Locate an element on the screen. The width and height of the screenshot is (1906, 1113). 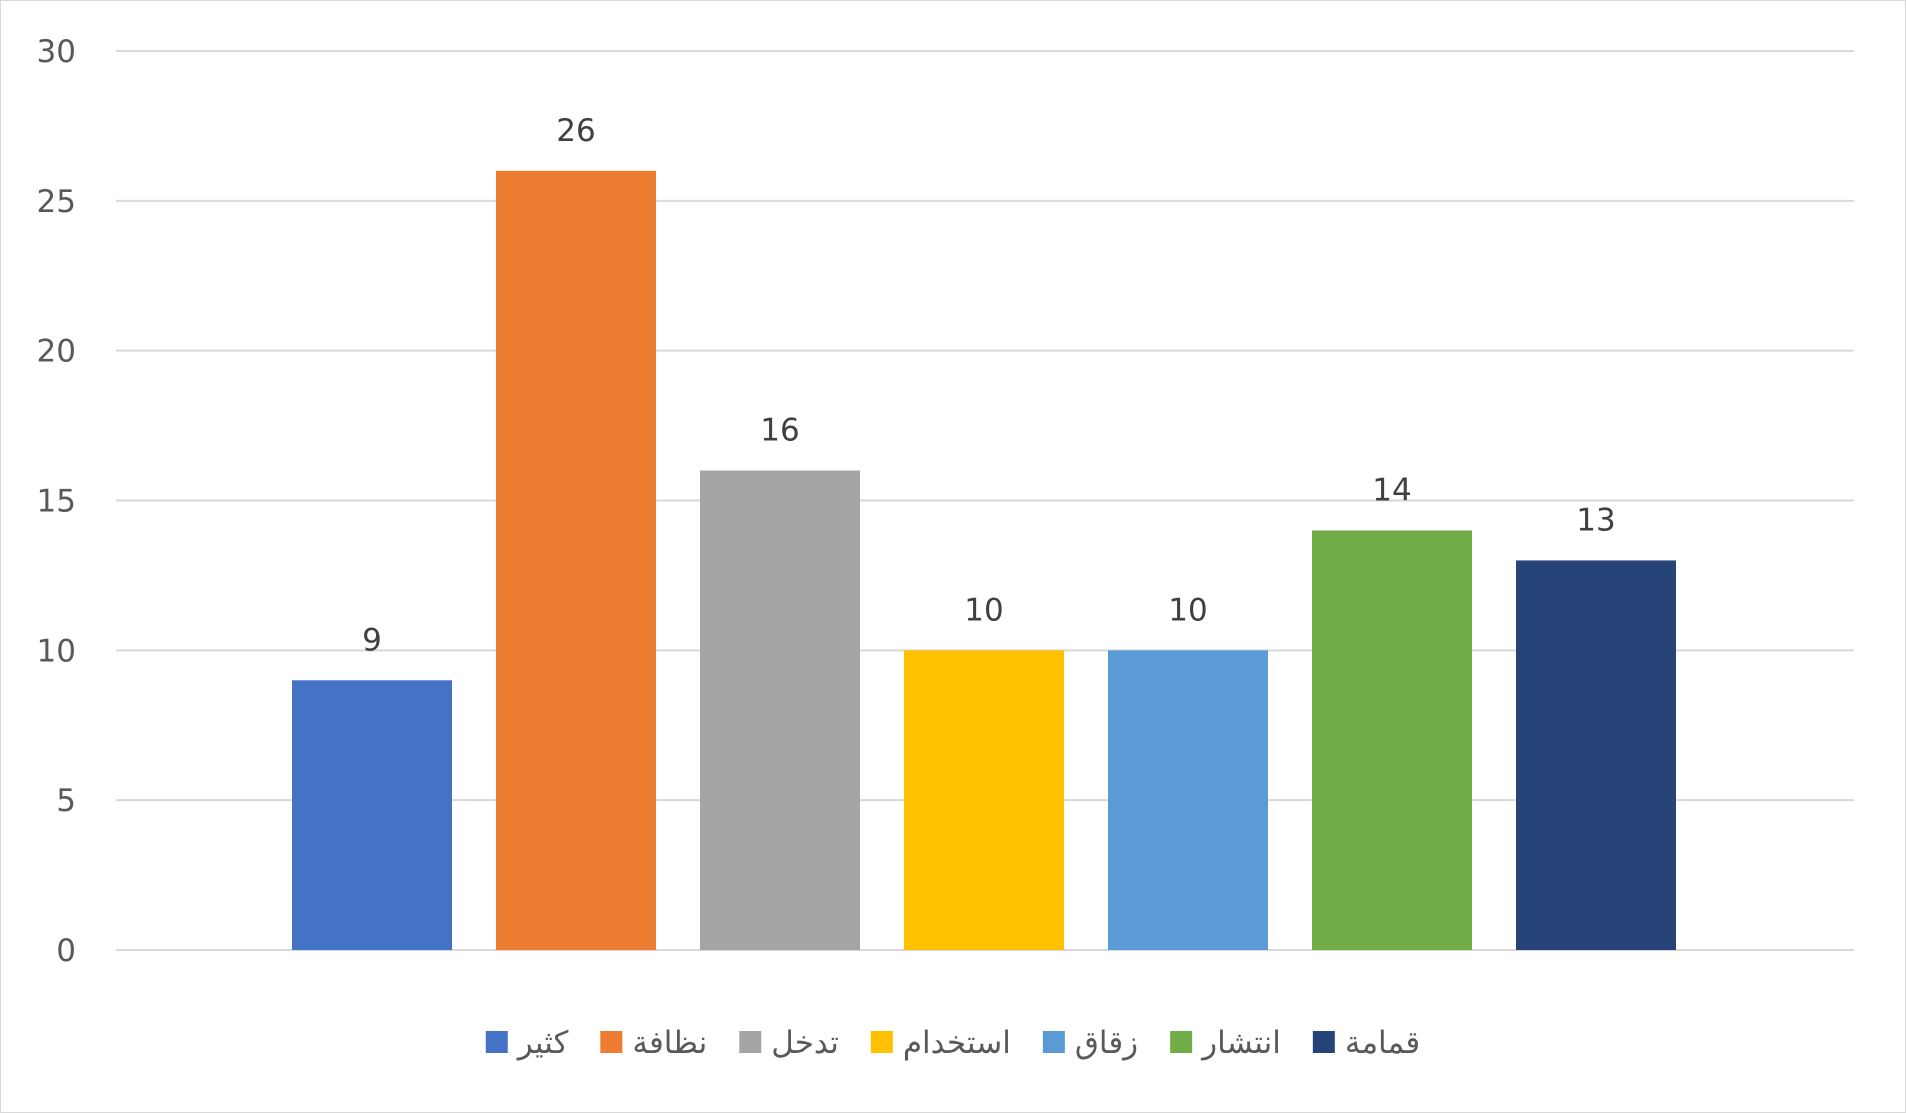
legend-label-7: قمامة is located at coordinates (1382, 1043).